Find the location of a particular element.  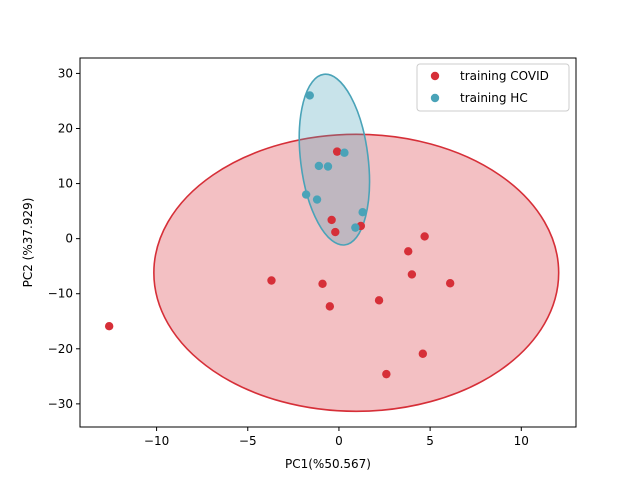

y-axis-label: PC2 (%37.929) is located at coordinates (28, 243).